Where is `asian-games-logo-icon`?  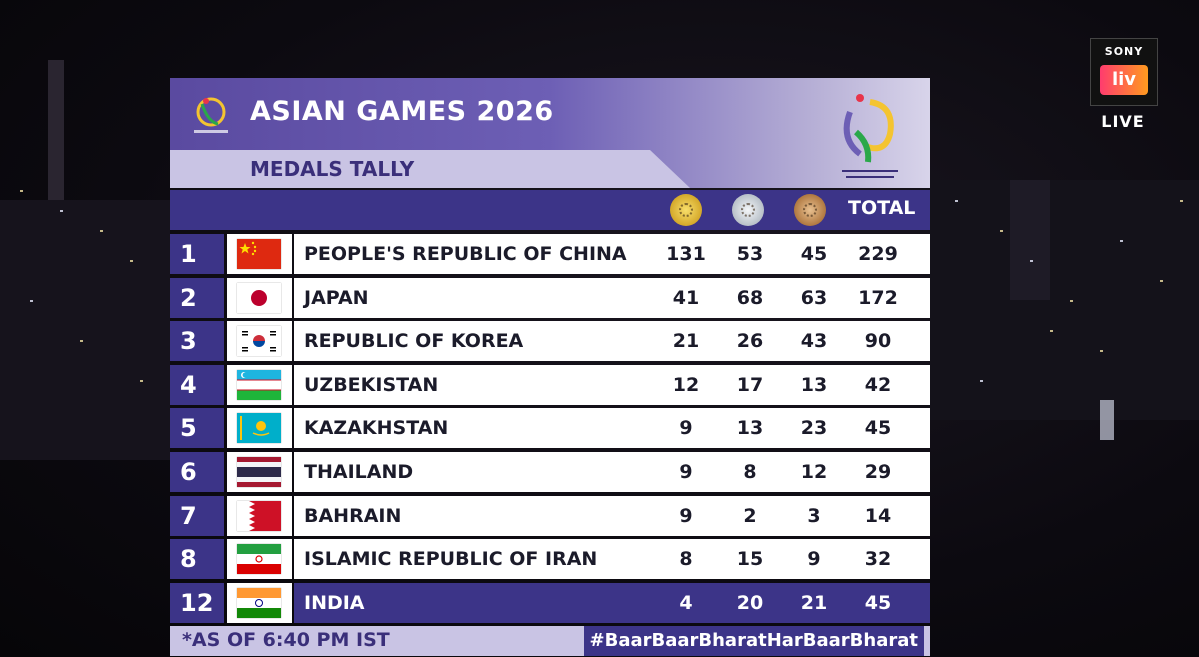
asian-games-logo-icon is located at coordinates (870, 136).